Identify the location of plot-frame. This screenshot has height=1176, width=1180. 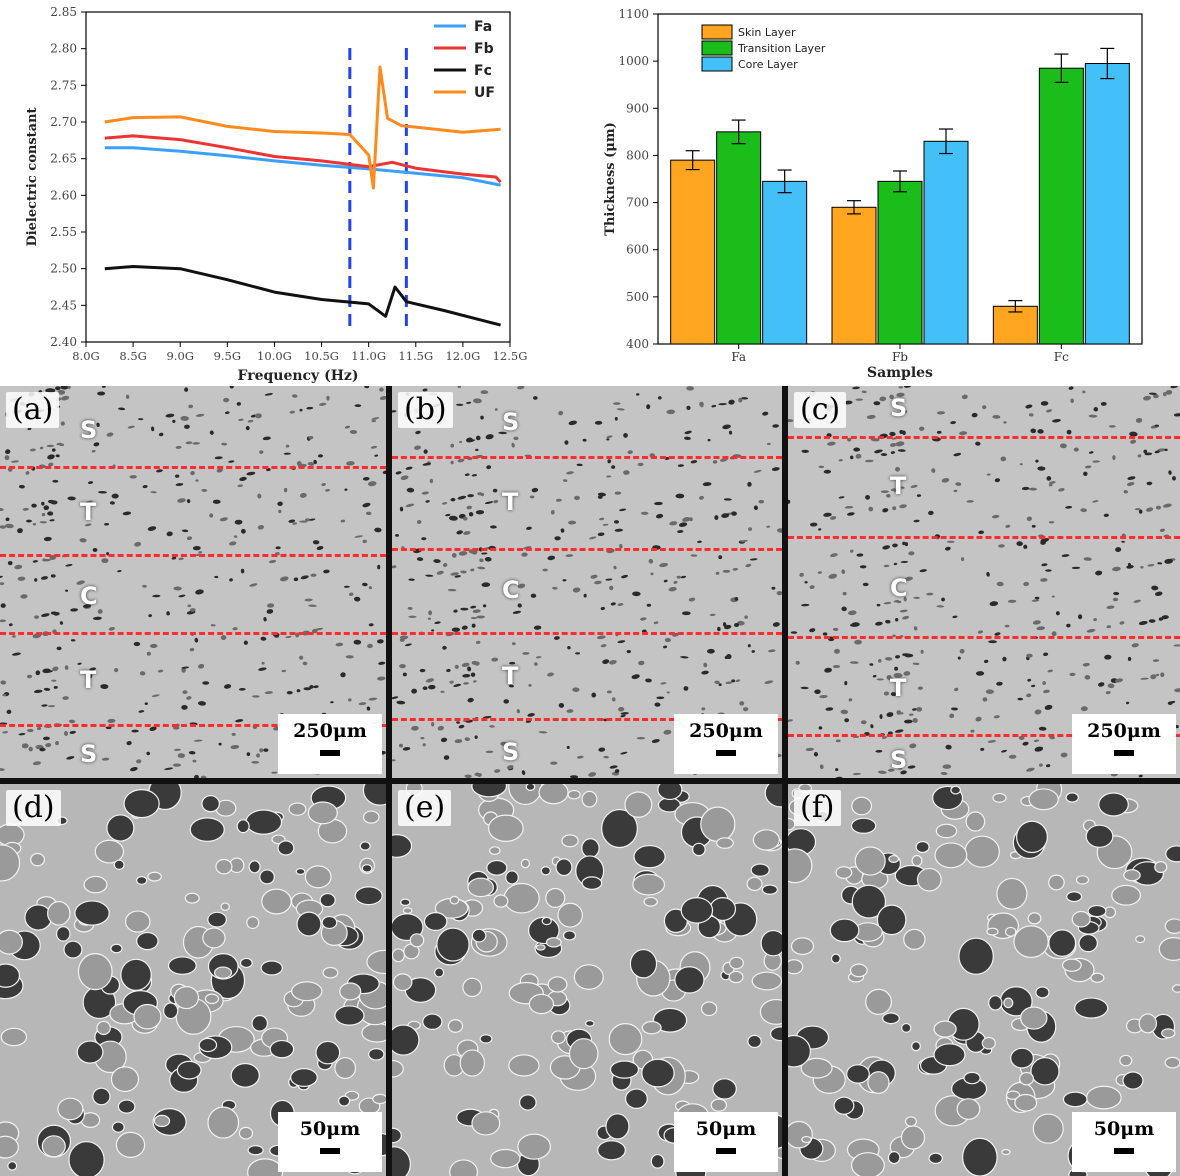
(298, 177).